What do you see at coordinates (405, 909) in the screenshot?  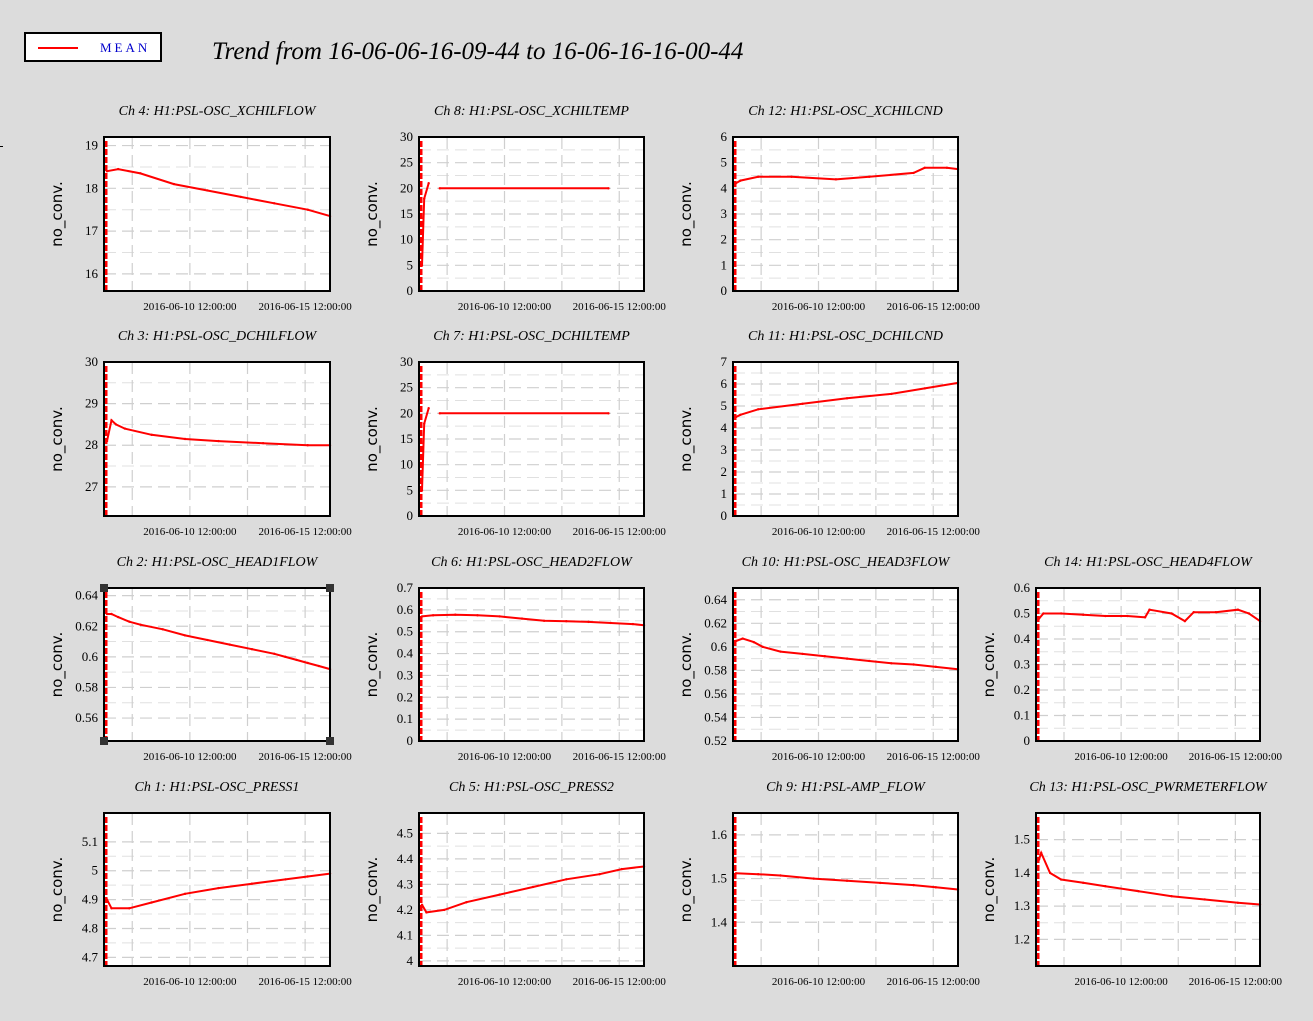 I see `y-tick-label: 4.2` at bounding box center [405, 909].